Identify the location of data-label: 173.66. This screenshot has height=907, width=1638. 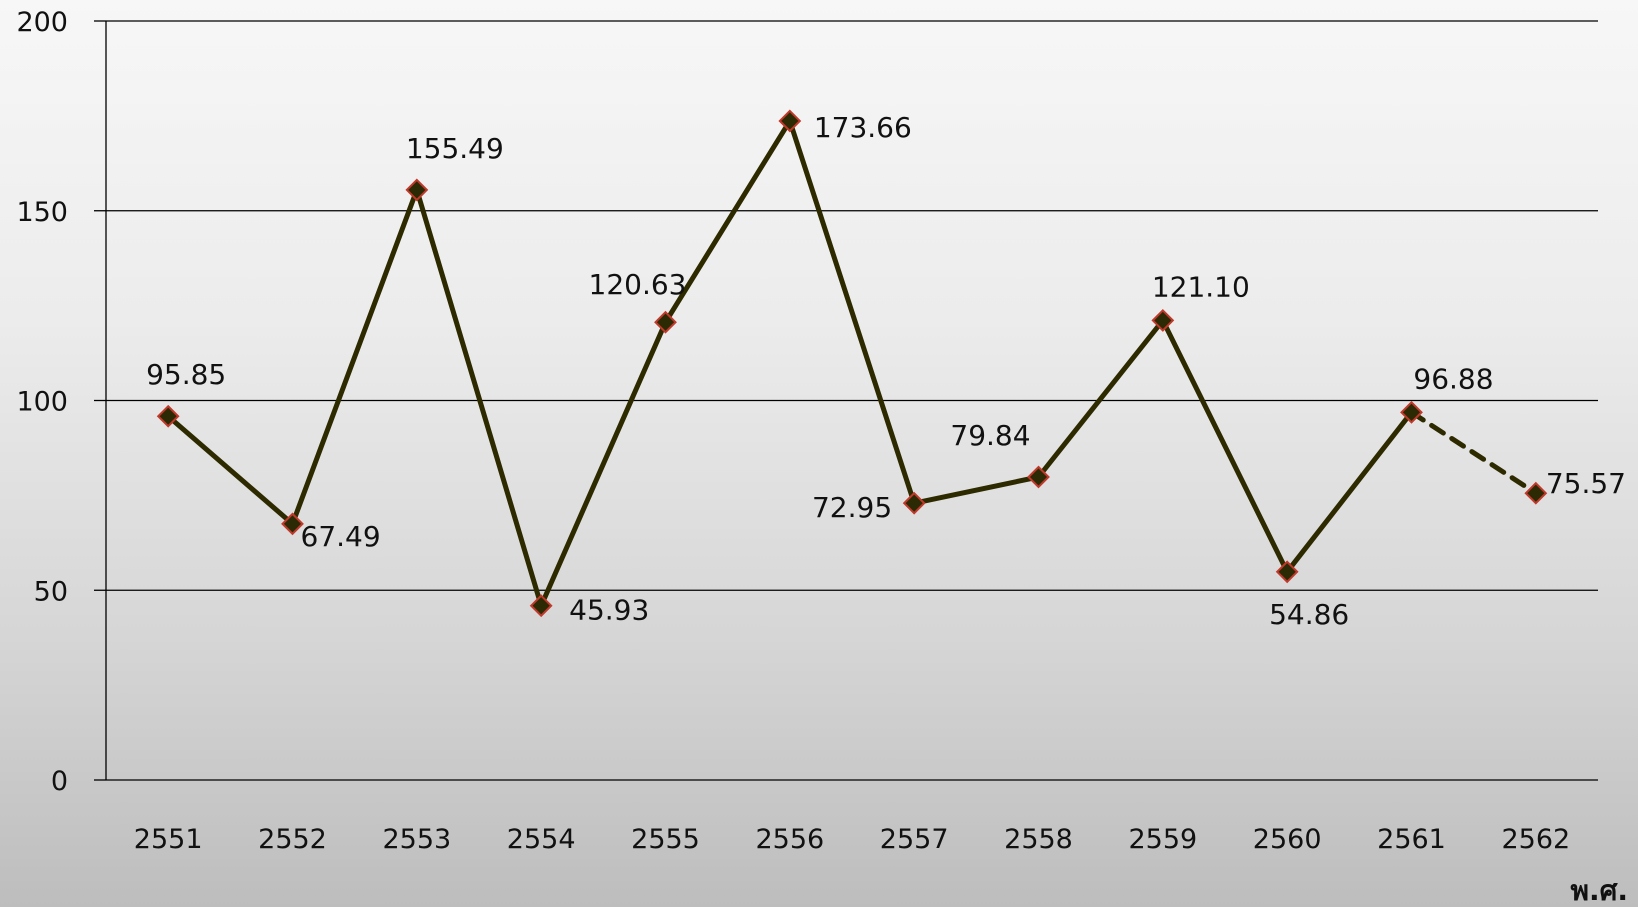
(863, 127).